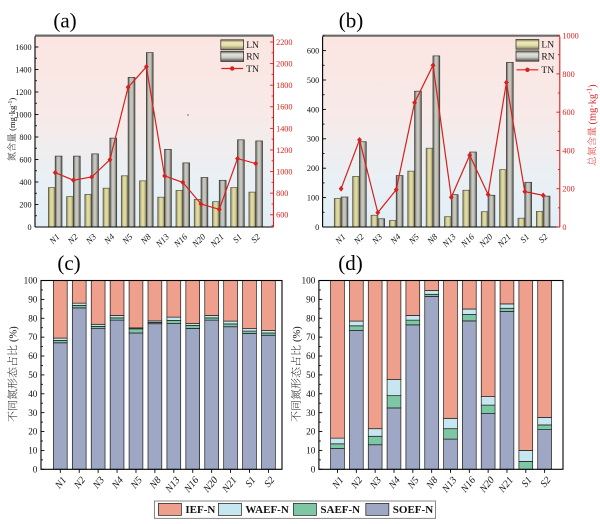 This screenshot has height=524, width=600. I want to click on svg-text: 300, so click(313, 139).